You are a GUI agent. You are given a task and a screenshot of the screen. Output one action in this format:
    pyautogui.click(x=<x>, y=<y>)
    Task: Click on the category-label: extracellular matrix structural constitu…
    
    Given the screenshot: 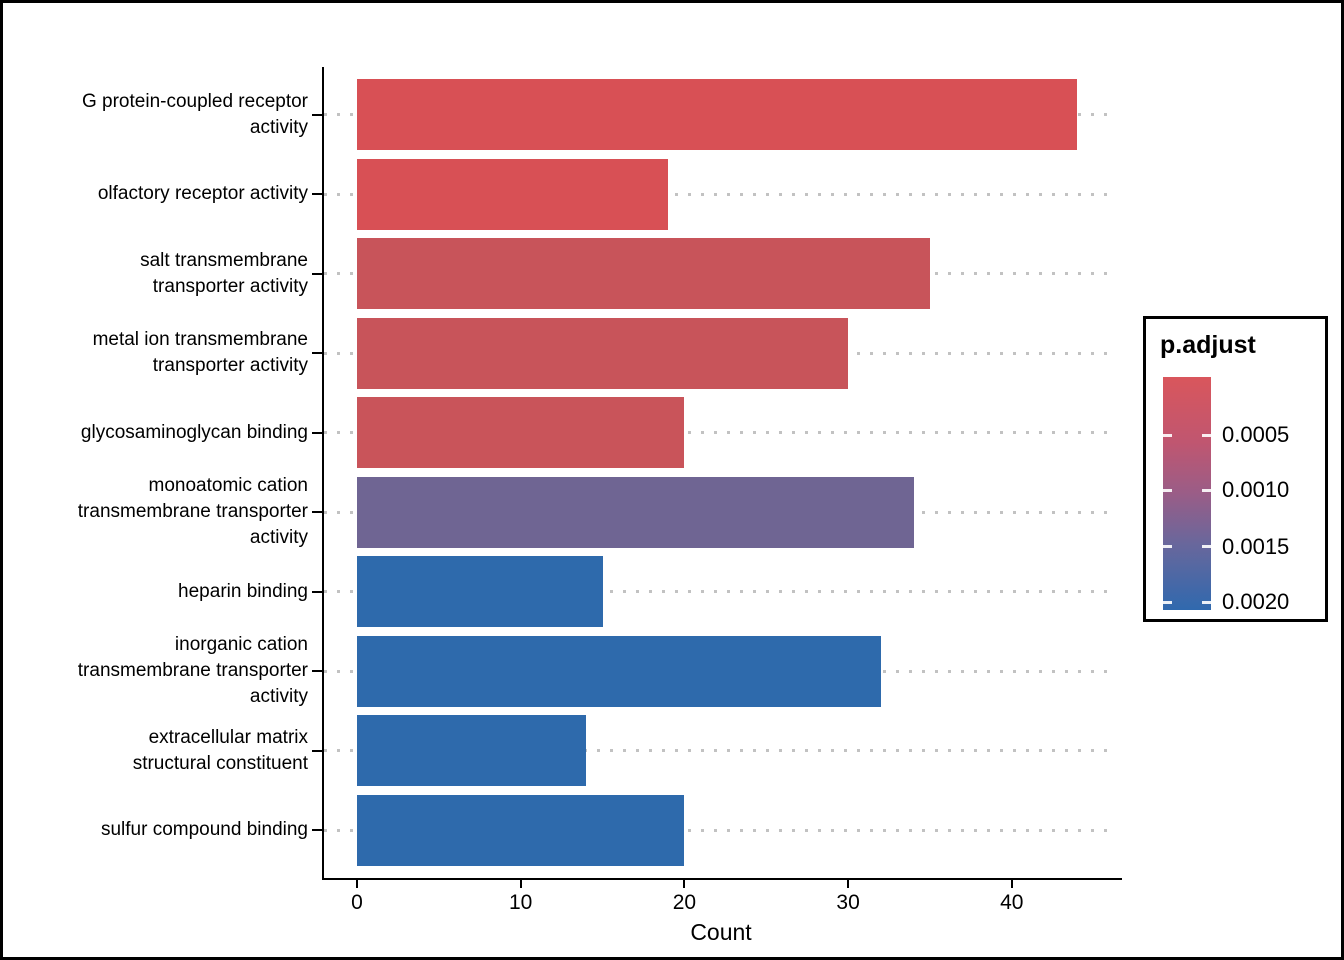 What is the action you would take?
    pyautogui.click(x=220, y=750)
    